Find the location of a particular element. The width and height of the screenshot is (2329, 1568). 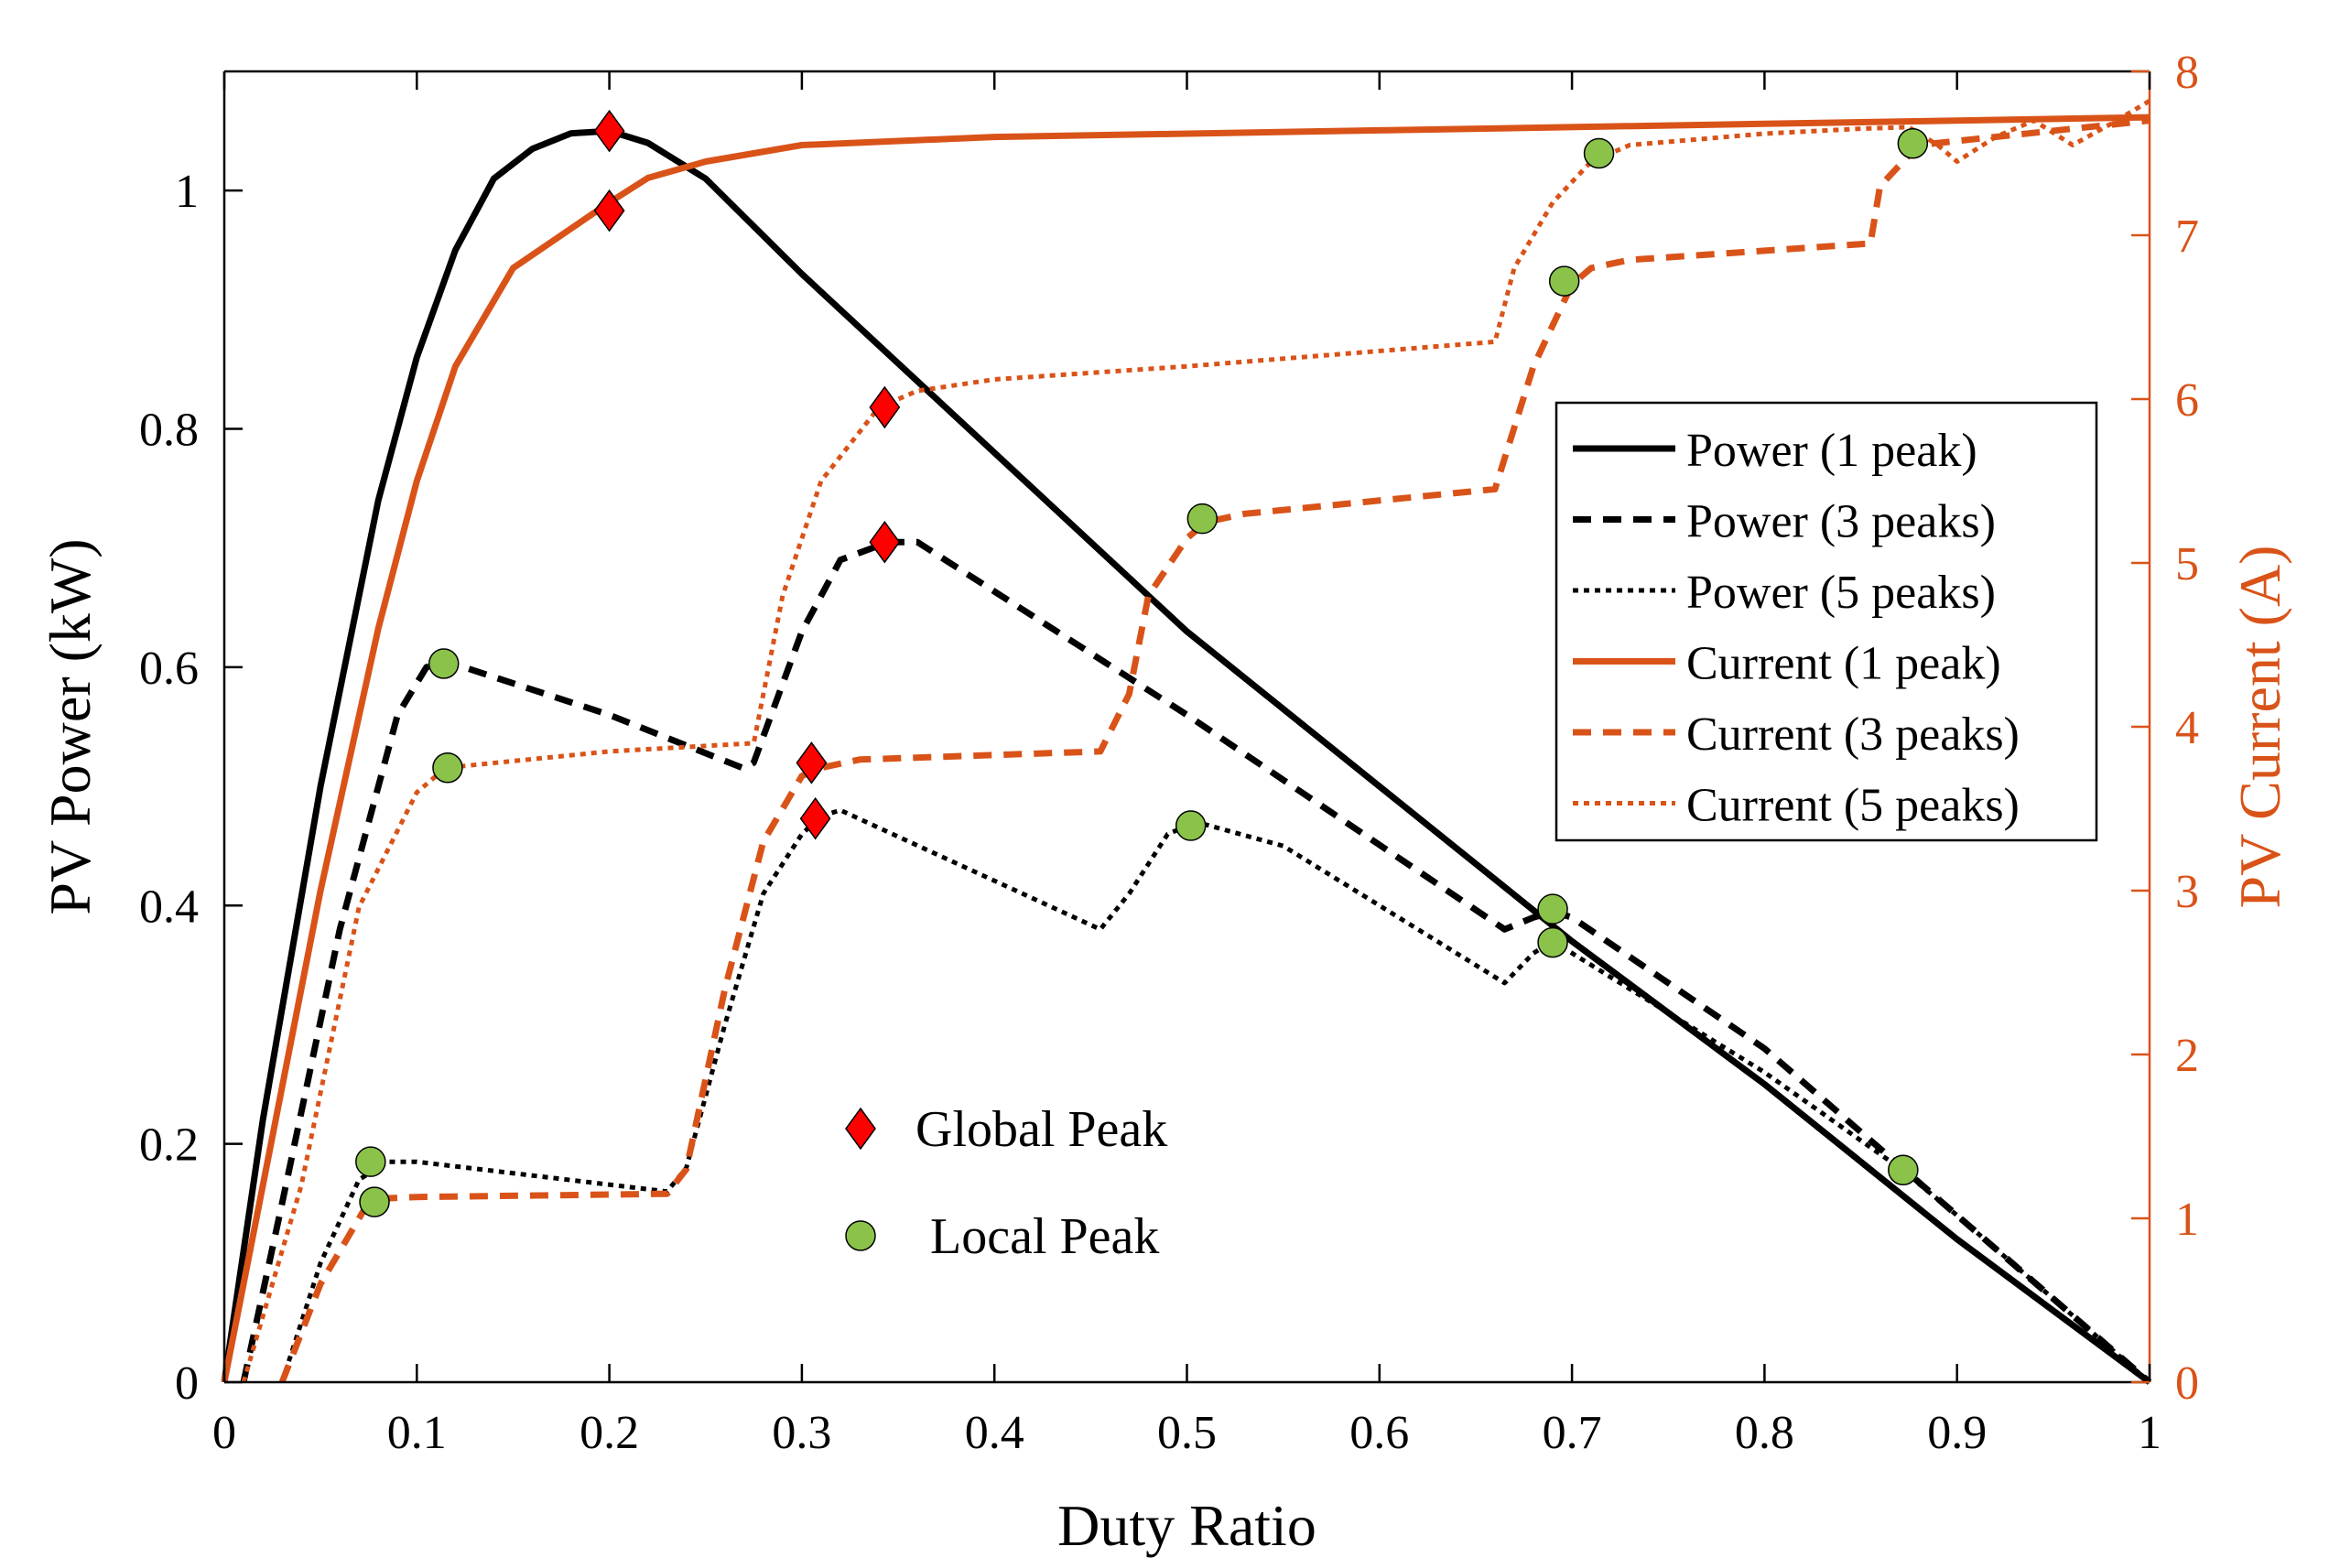

local-peak-legend-label: Local Peak is located at coordinates (1044, 1237).